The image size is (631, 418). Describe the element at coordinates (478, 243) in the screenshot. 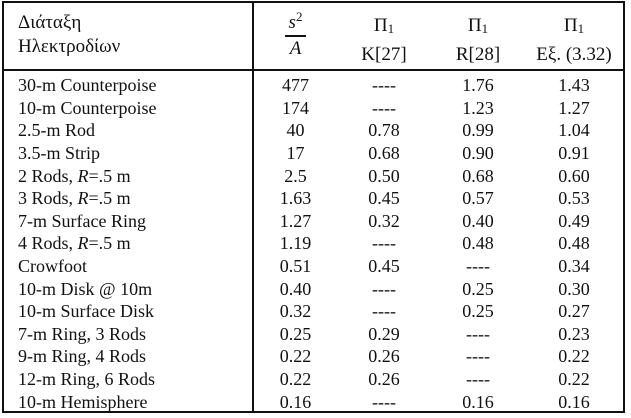

I see `pi1-r28-value-cell: 0.48` at that location.